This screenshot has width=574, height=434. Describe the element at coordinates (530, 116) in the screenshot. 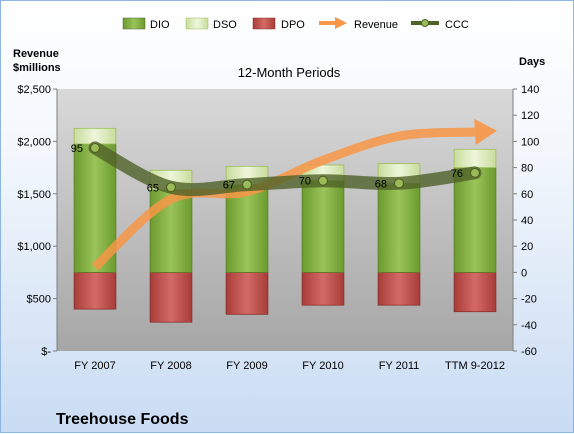

I see `right-tick-label: 120` at that location.